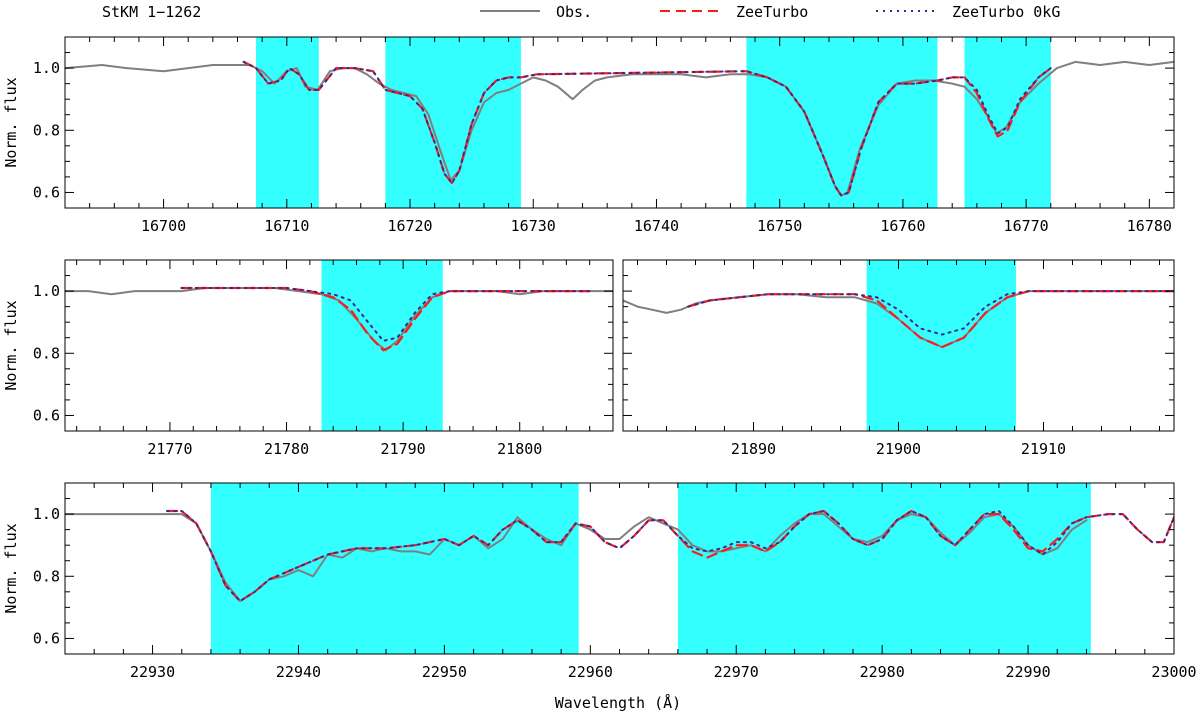 The height and width of the screenshot is (714, 1200). What do you see at coordinates (403, 449) in the screenshot?
I see `p2-xtick-label: 21790` at bounding box center [403, 449].